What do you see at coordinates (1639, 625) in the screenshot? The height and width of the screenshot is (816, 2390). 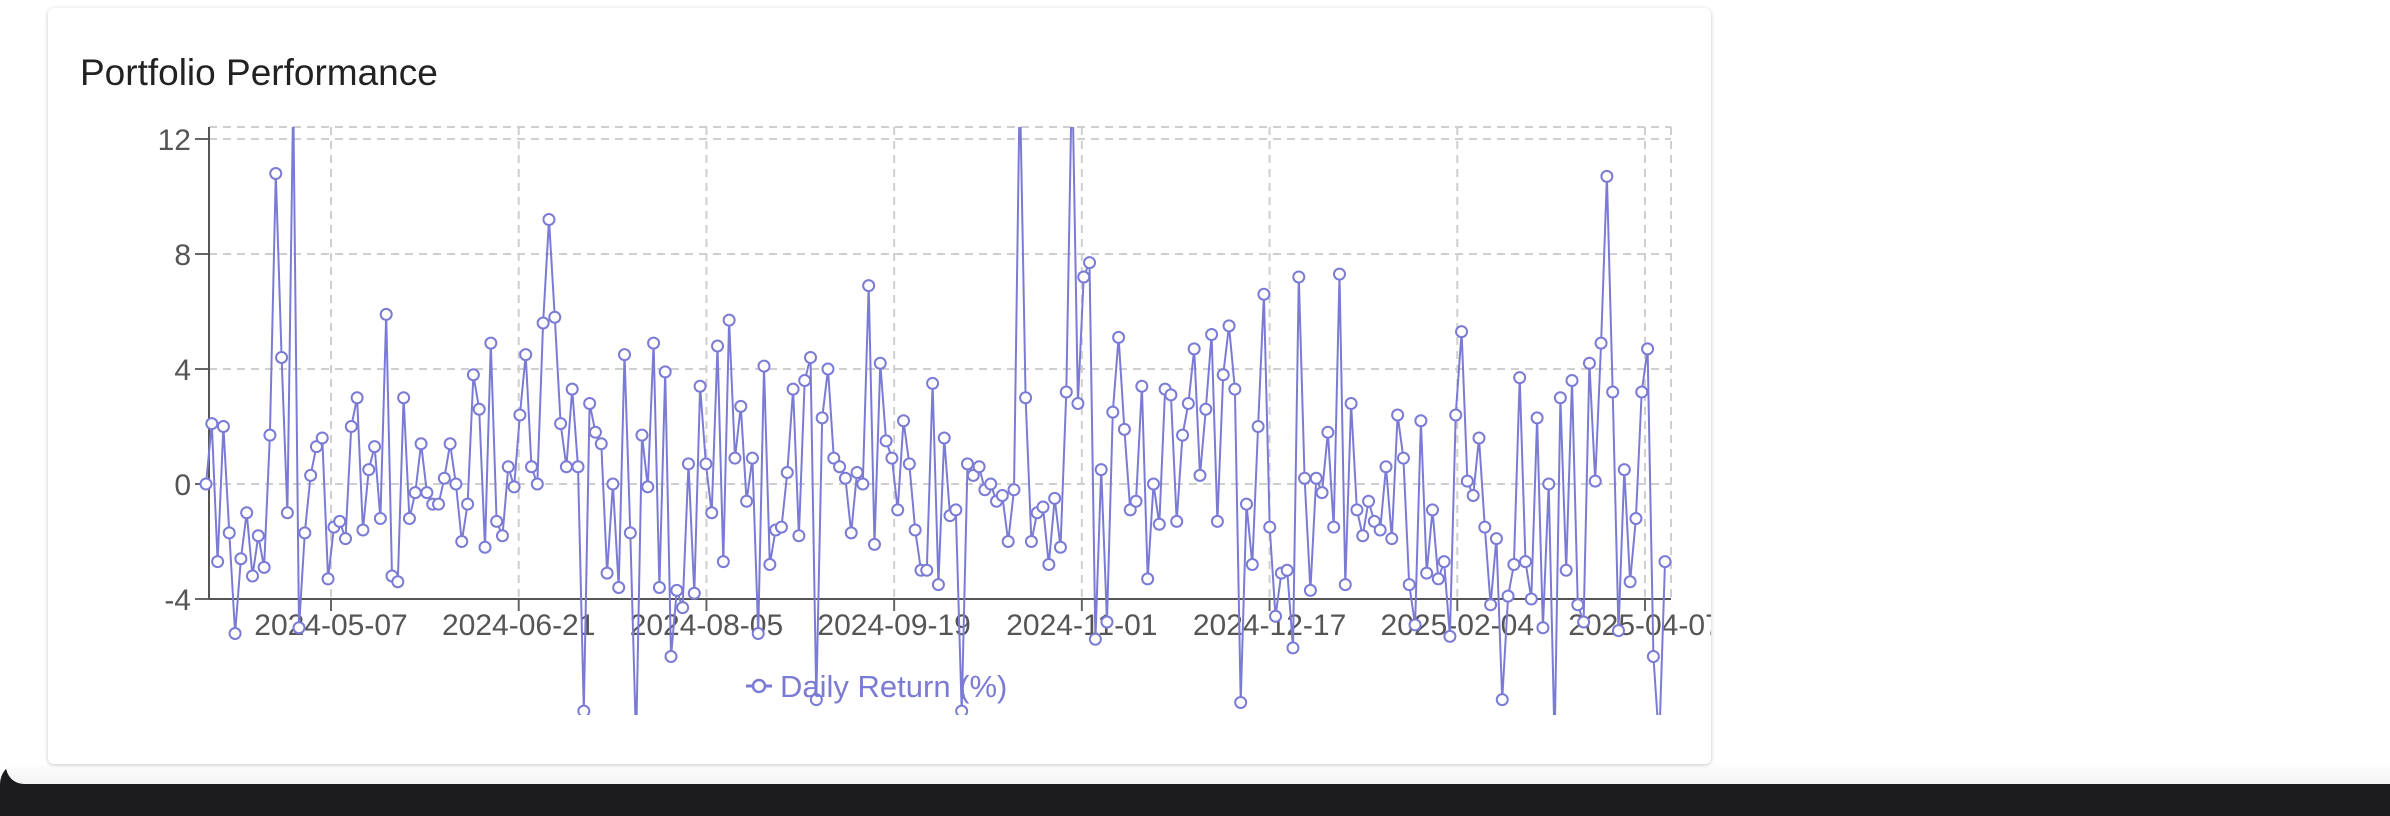 I see `x-tick-label: 2025-04-07` at bounding box center [1639, 625].